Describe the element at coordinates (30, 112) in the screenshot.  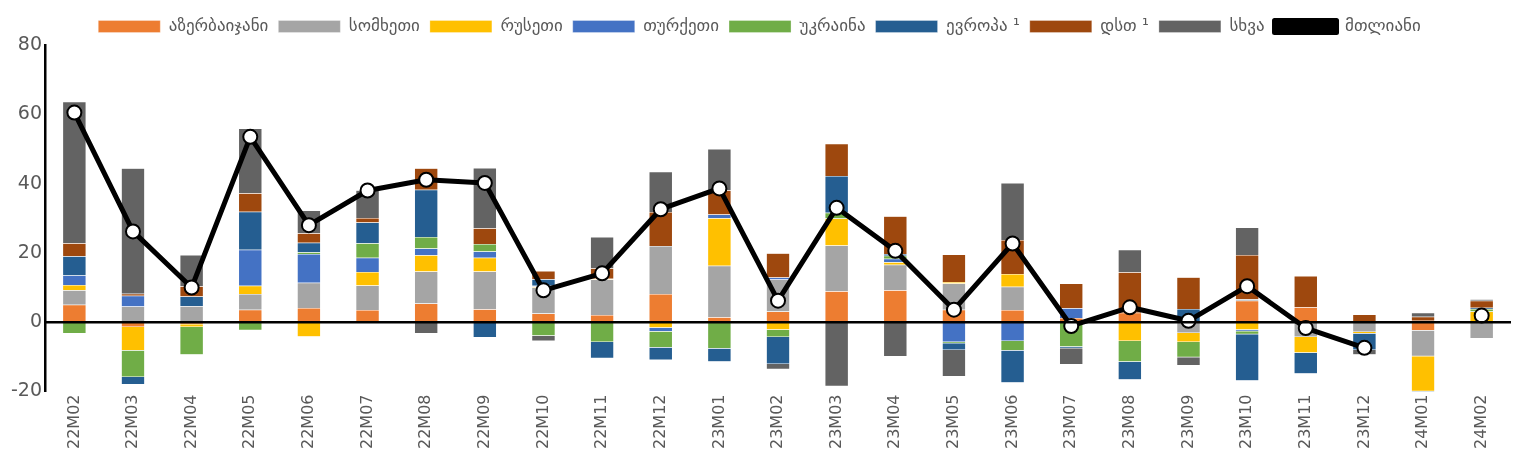
I see `y-tick-label: 60` at that location.